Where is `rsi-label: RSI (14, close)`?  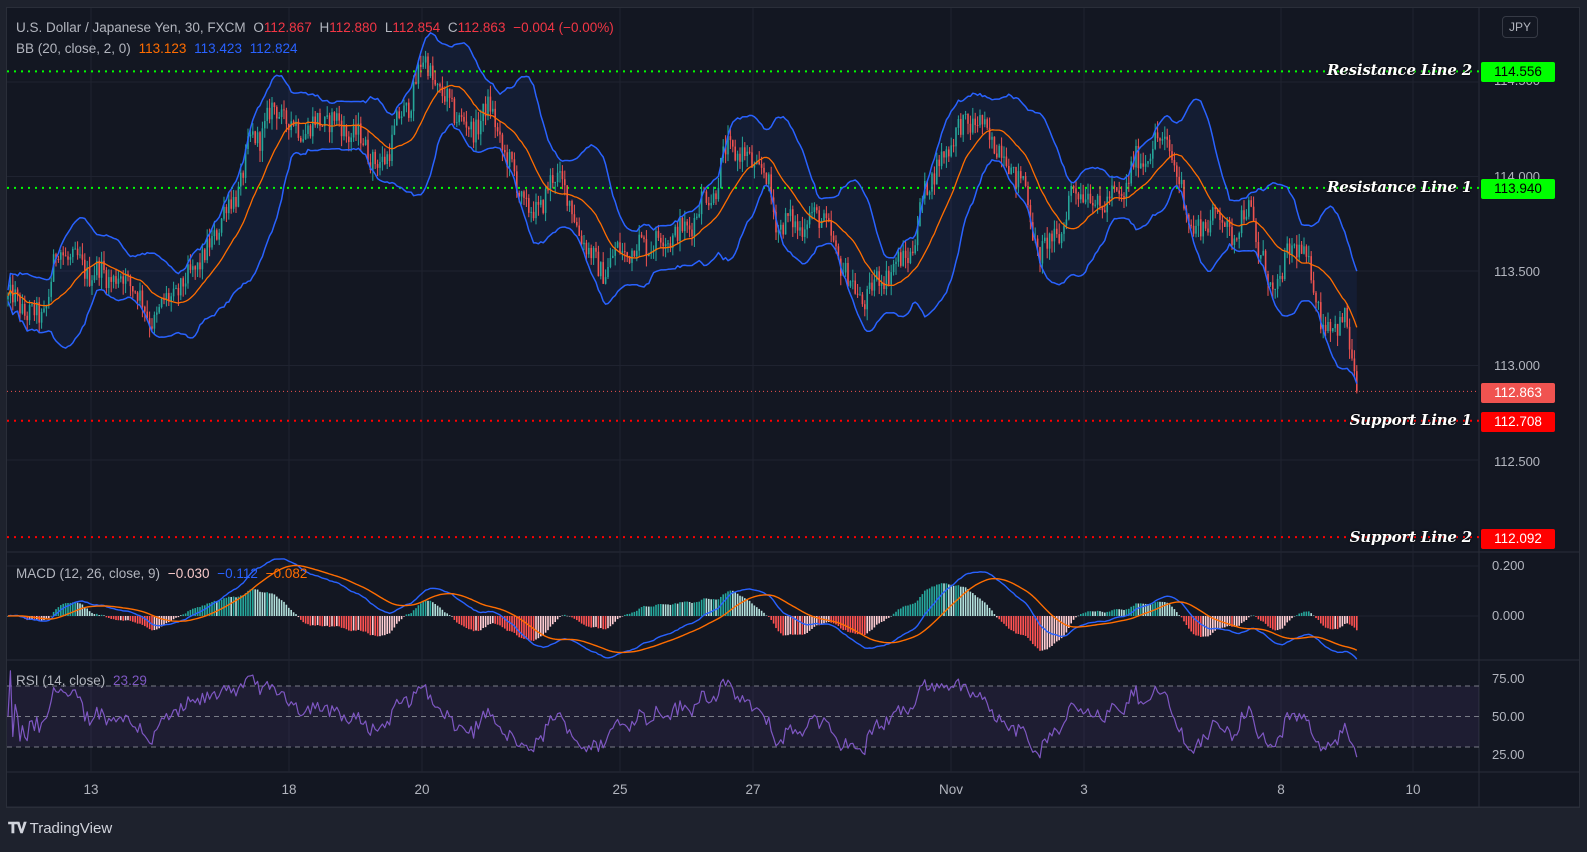
rsi-label: RSI (14, close) is located at coordinates (61, 680).